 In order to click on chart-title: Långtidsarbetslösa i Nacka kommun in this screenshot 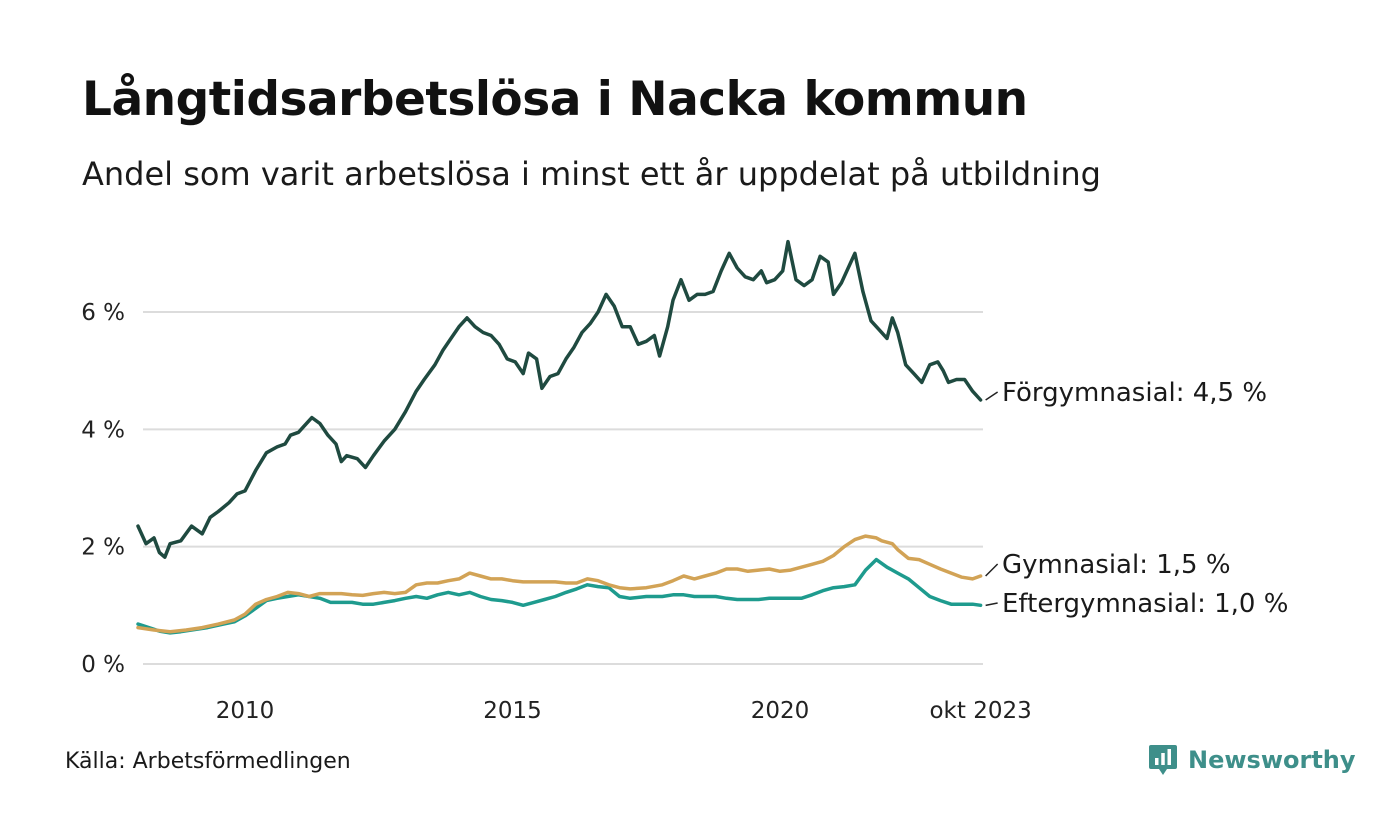, I will do `click(555, 99)`.